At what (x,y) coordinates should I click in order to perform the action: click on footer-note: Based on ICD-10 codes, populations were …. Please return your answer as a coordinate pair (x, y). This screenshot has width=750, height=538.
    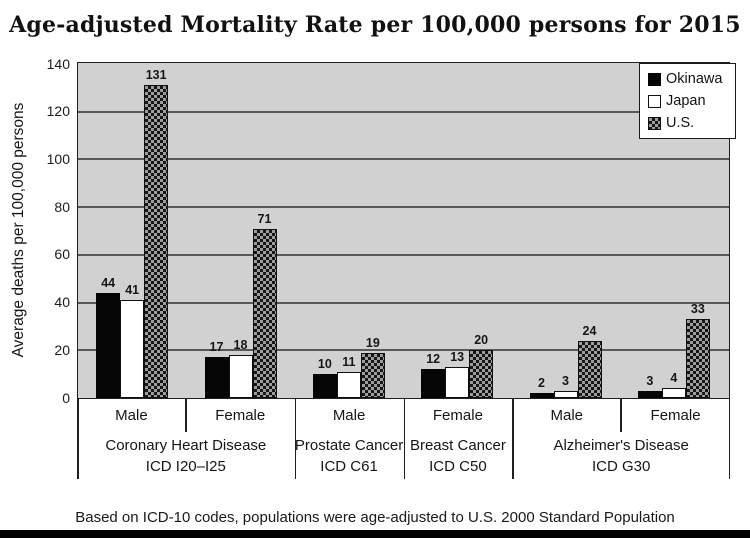
    Looking at the image, I should click on (375, 517).